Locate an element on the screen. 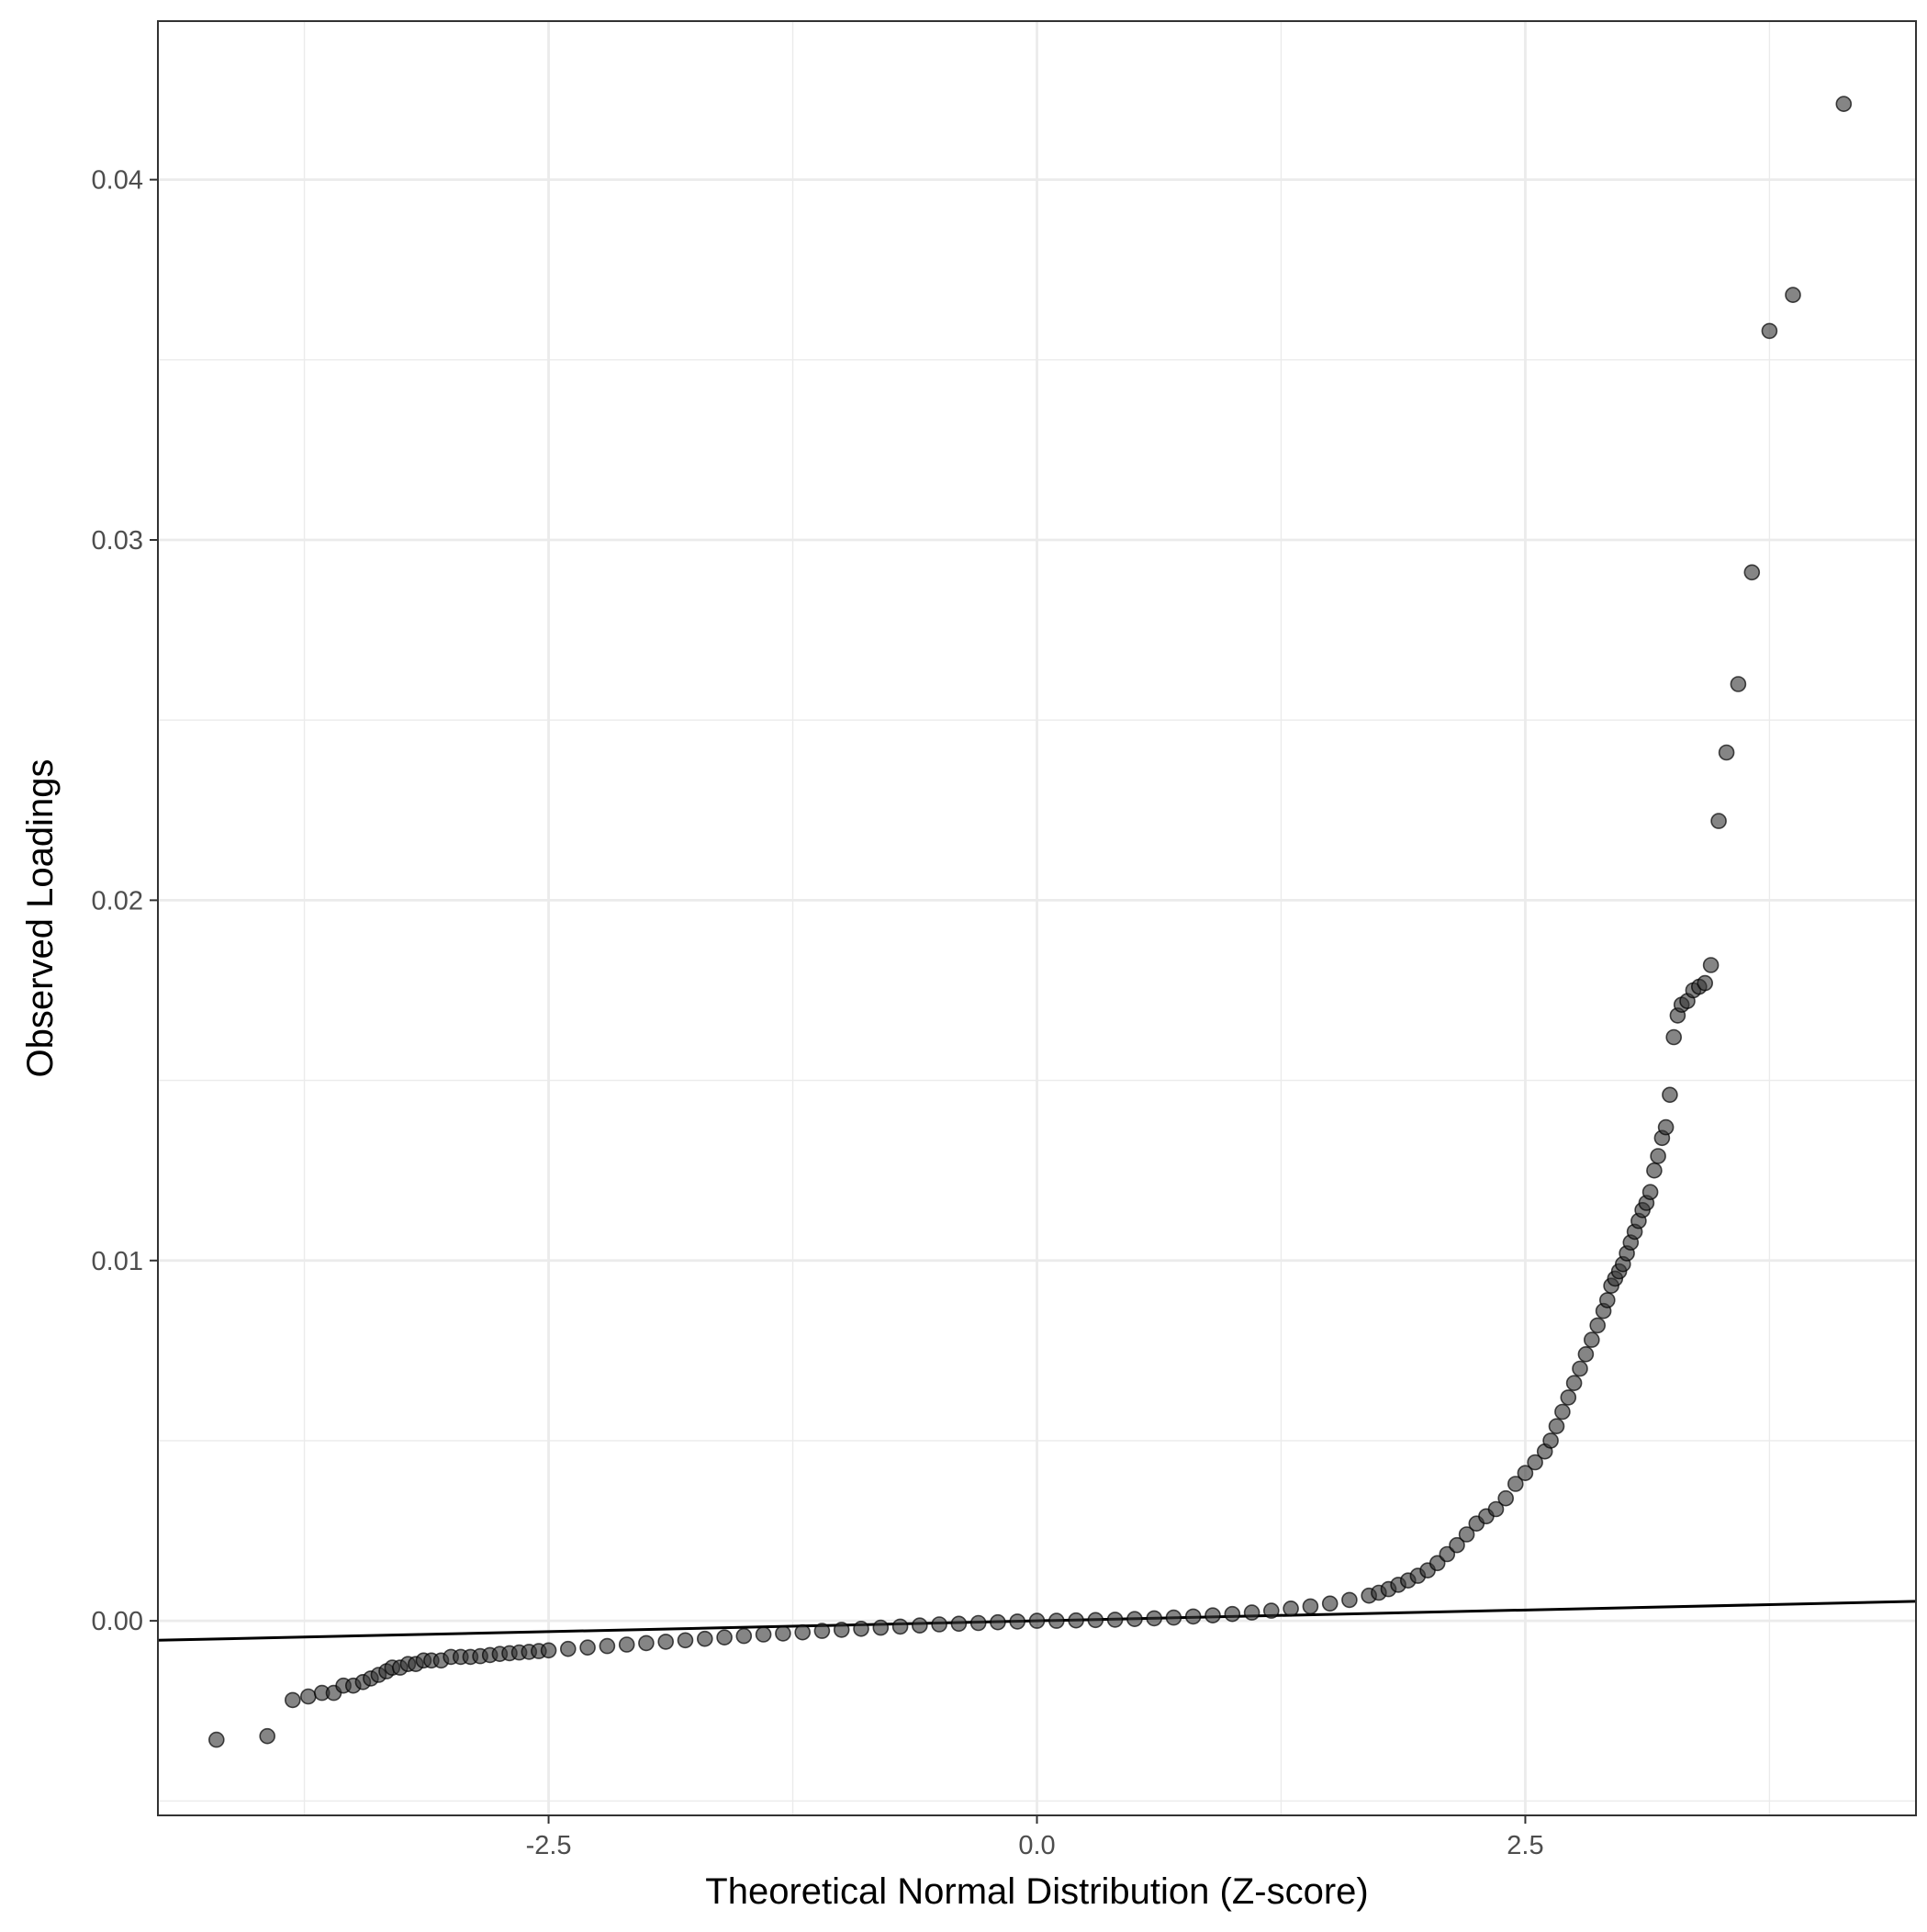 Image resolution: width=1927 pixels, height=1932 pixels. y-tick-label: 0.04 is located at coordinates (118, 181).